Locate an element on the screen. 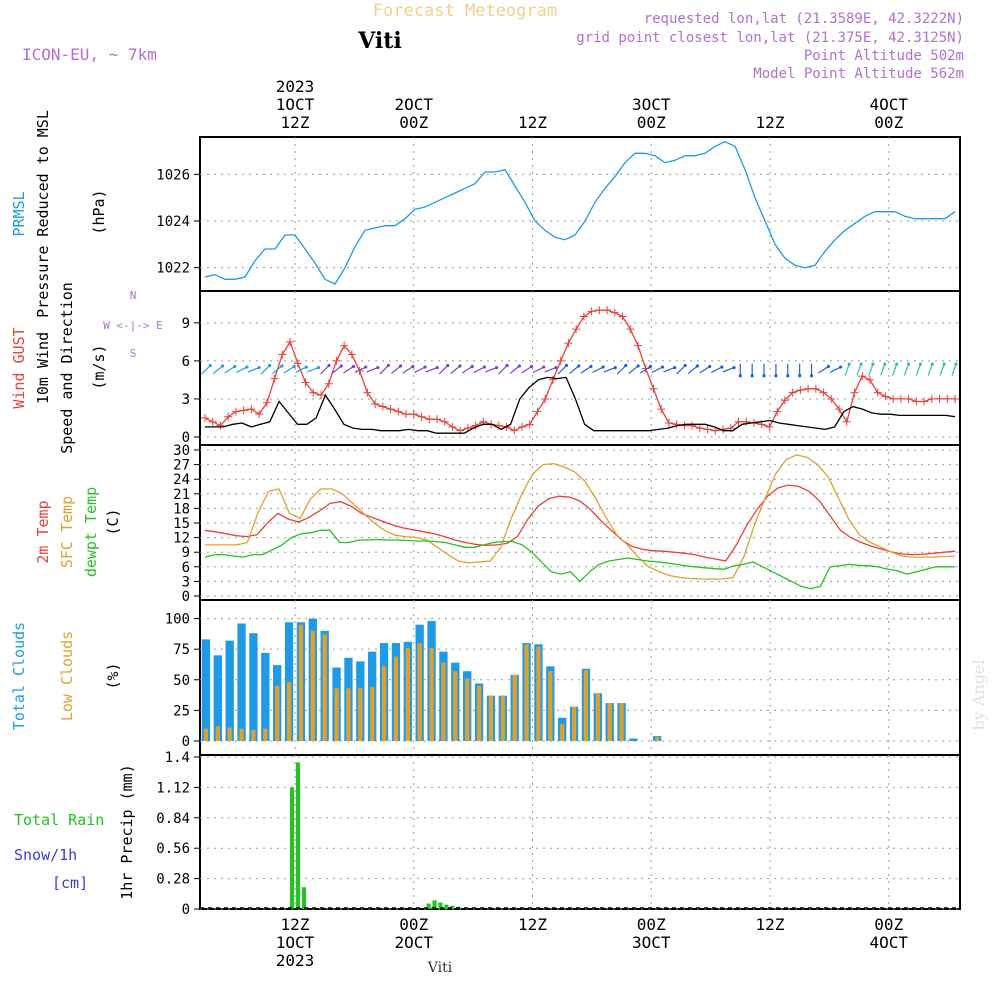 Image resolution: width=1000 pixels, height=1000 pixels. y-tick-label: 6 is located at coordinates (186, 568).